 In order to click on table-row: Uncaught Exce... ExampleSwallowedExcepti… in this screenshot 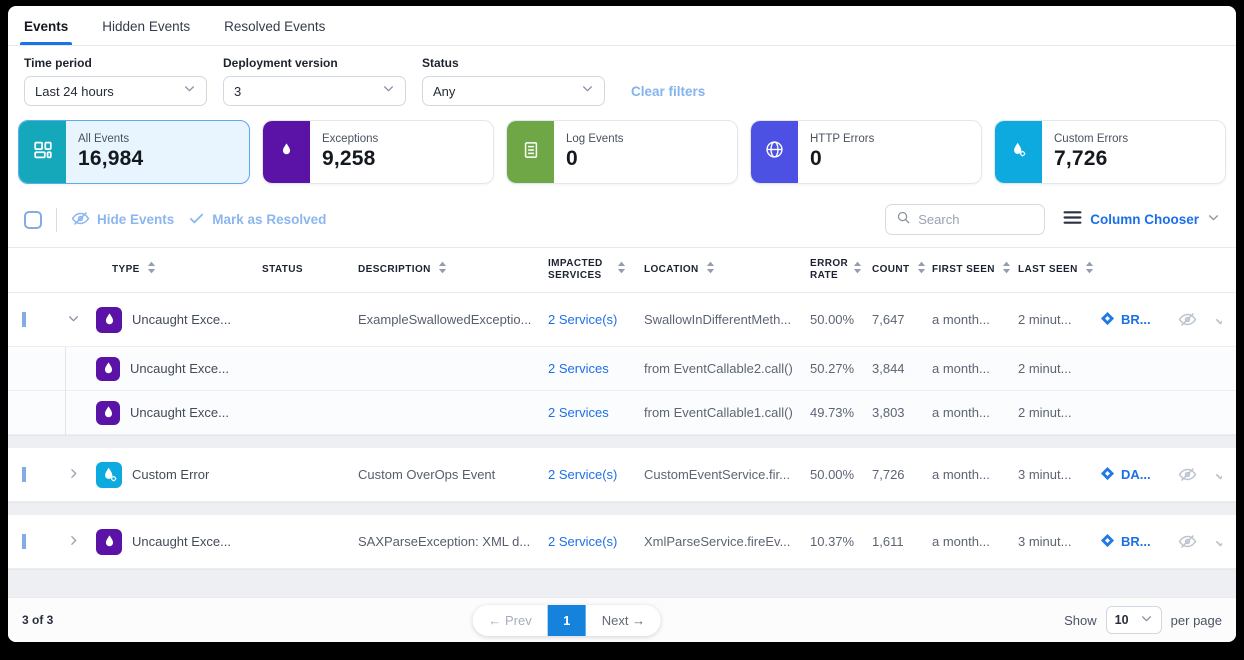, I will do `click(622, 320)`.